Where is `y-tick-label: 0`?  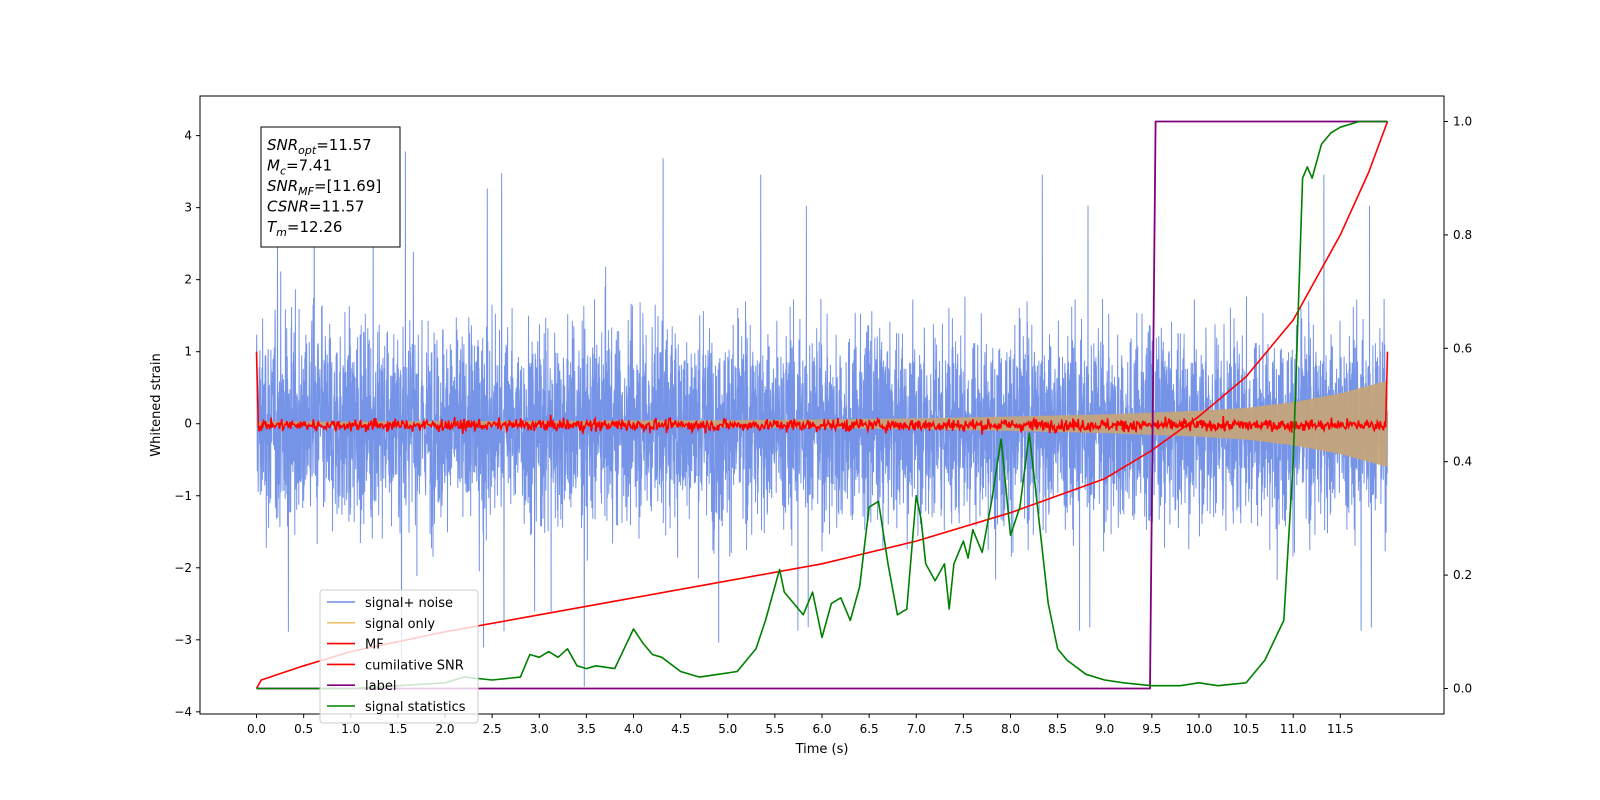
y-tick-label: 0 is located at coordinates (188, 424).